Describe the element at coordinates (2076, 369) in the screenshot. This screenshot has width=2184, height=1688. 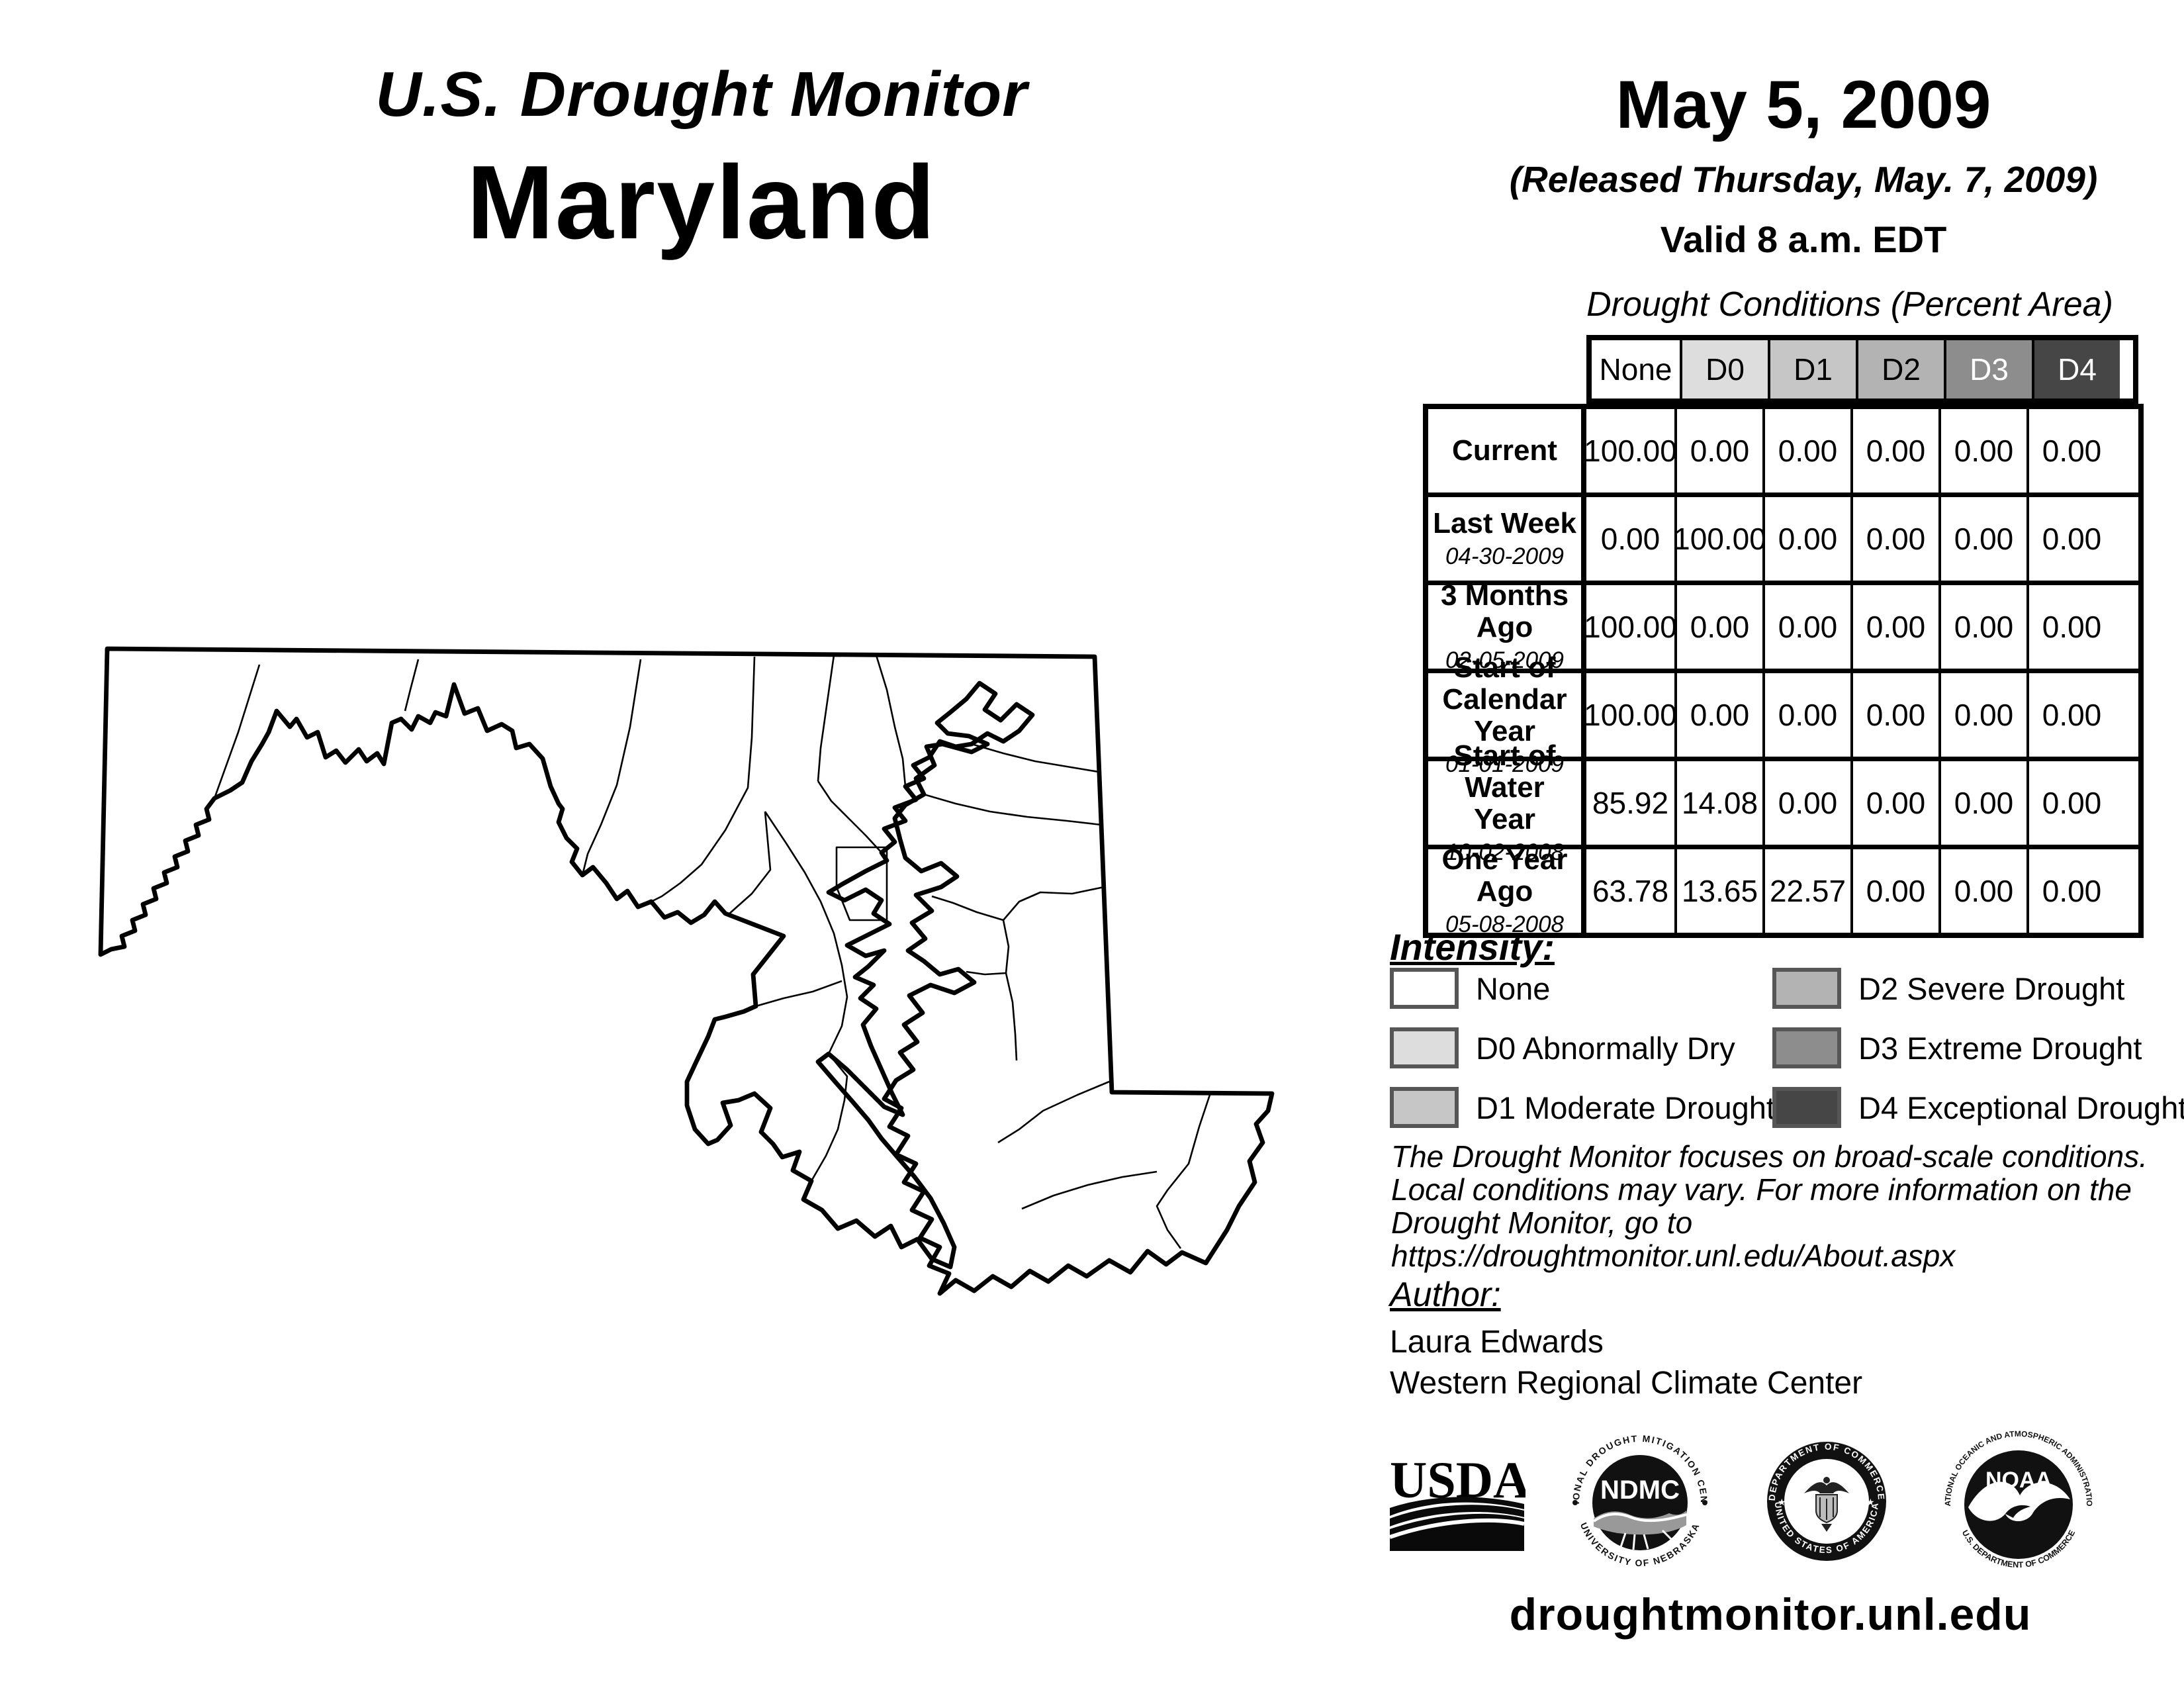
I see `table-column-header-d4: D4` at that location.